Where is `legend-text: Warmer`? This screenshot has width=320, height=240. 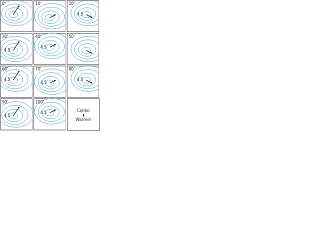 legend-text: Warmer is located at coordinates (84, 119).